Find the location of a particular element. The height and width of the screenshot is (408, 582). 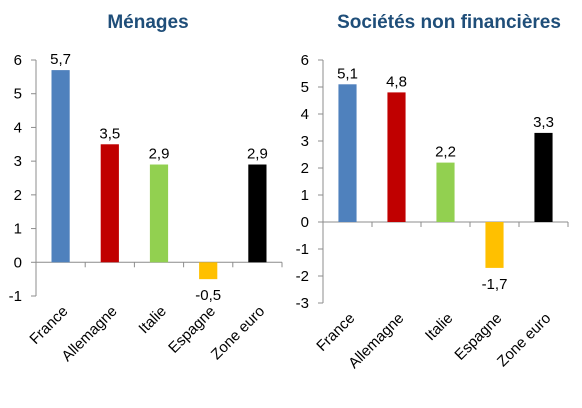

data-label: 3,3 is located at coordinates (543, 122).